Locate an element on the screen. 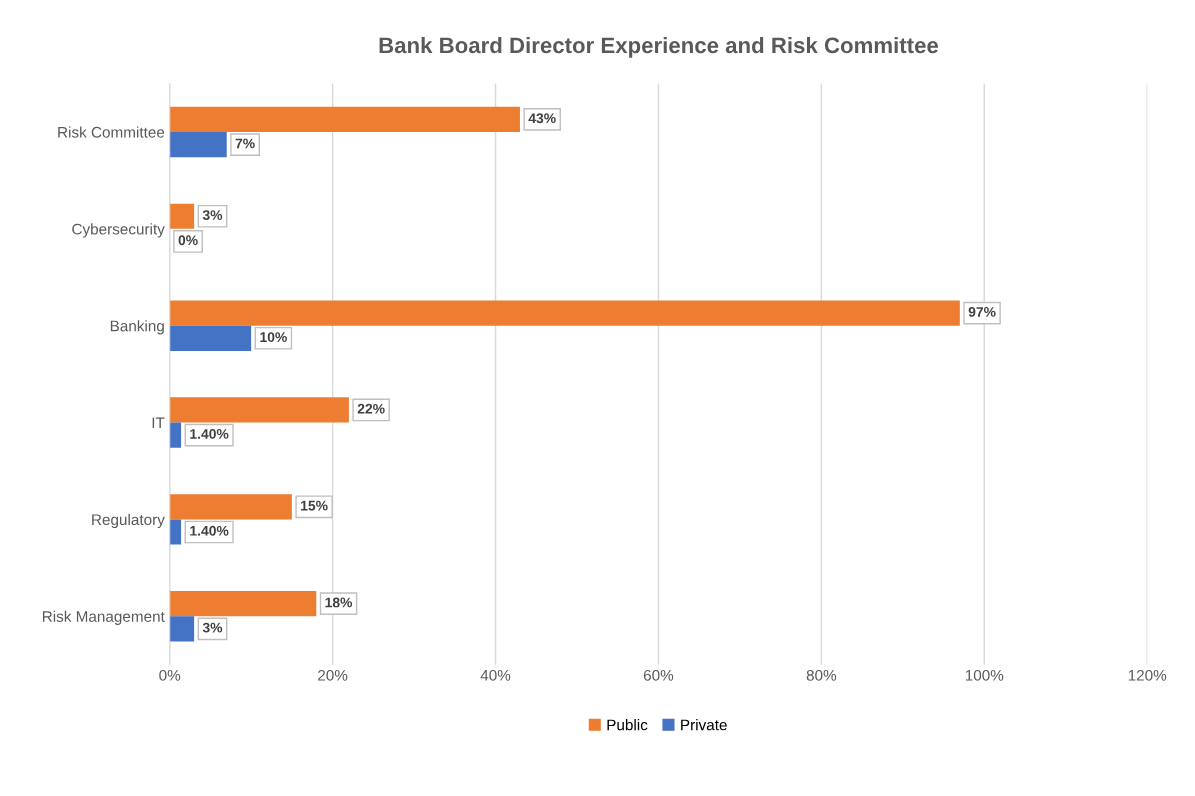  chart-title: Bank Board Director Experience and Risk Committee is located at coordinates (659, 47).